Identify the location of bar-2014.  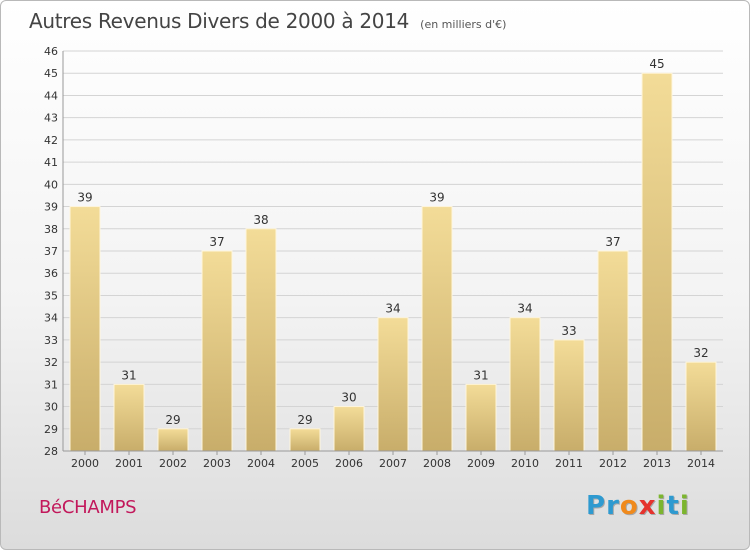
(701, 406).